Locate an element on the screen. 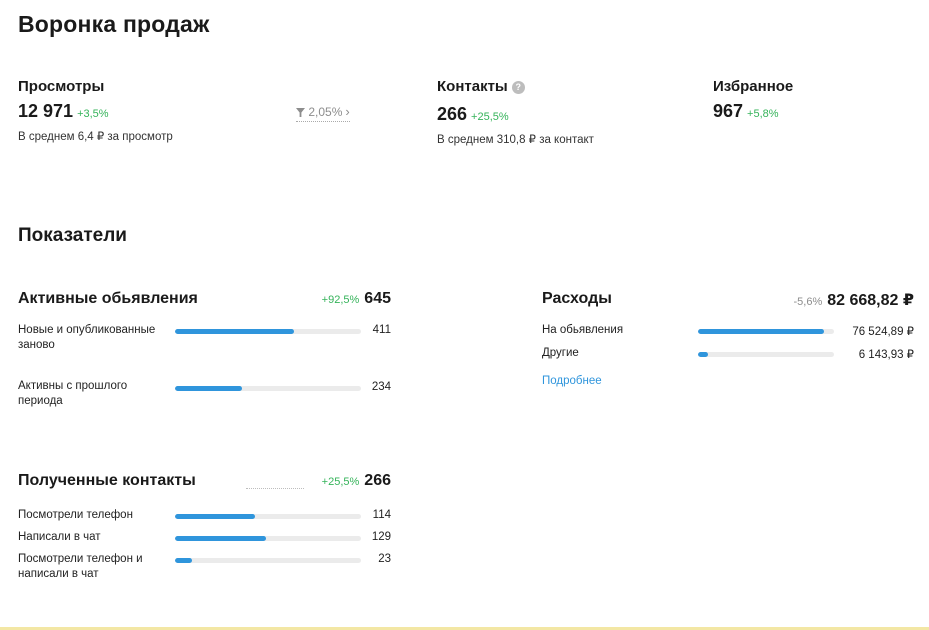 The image size is (929, 630). active-ads-new-fill is located at coordinates (235, 331).